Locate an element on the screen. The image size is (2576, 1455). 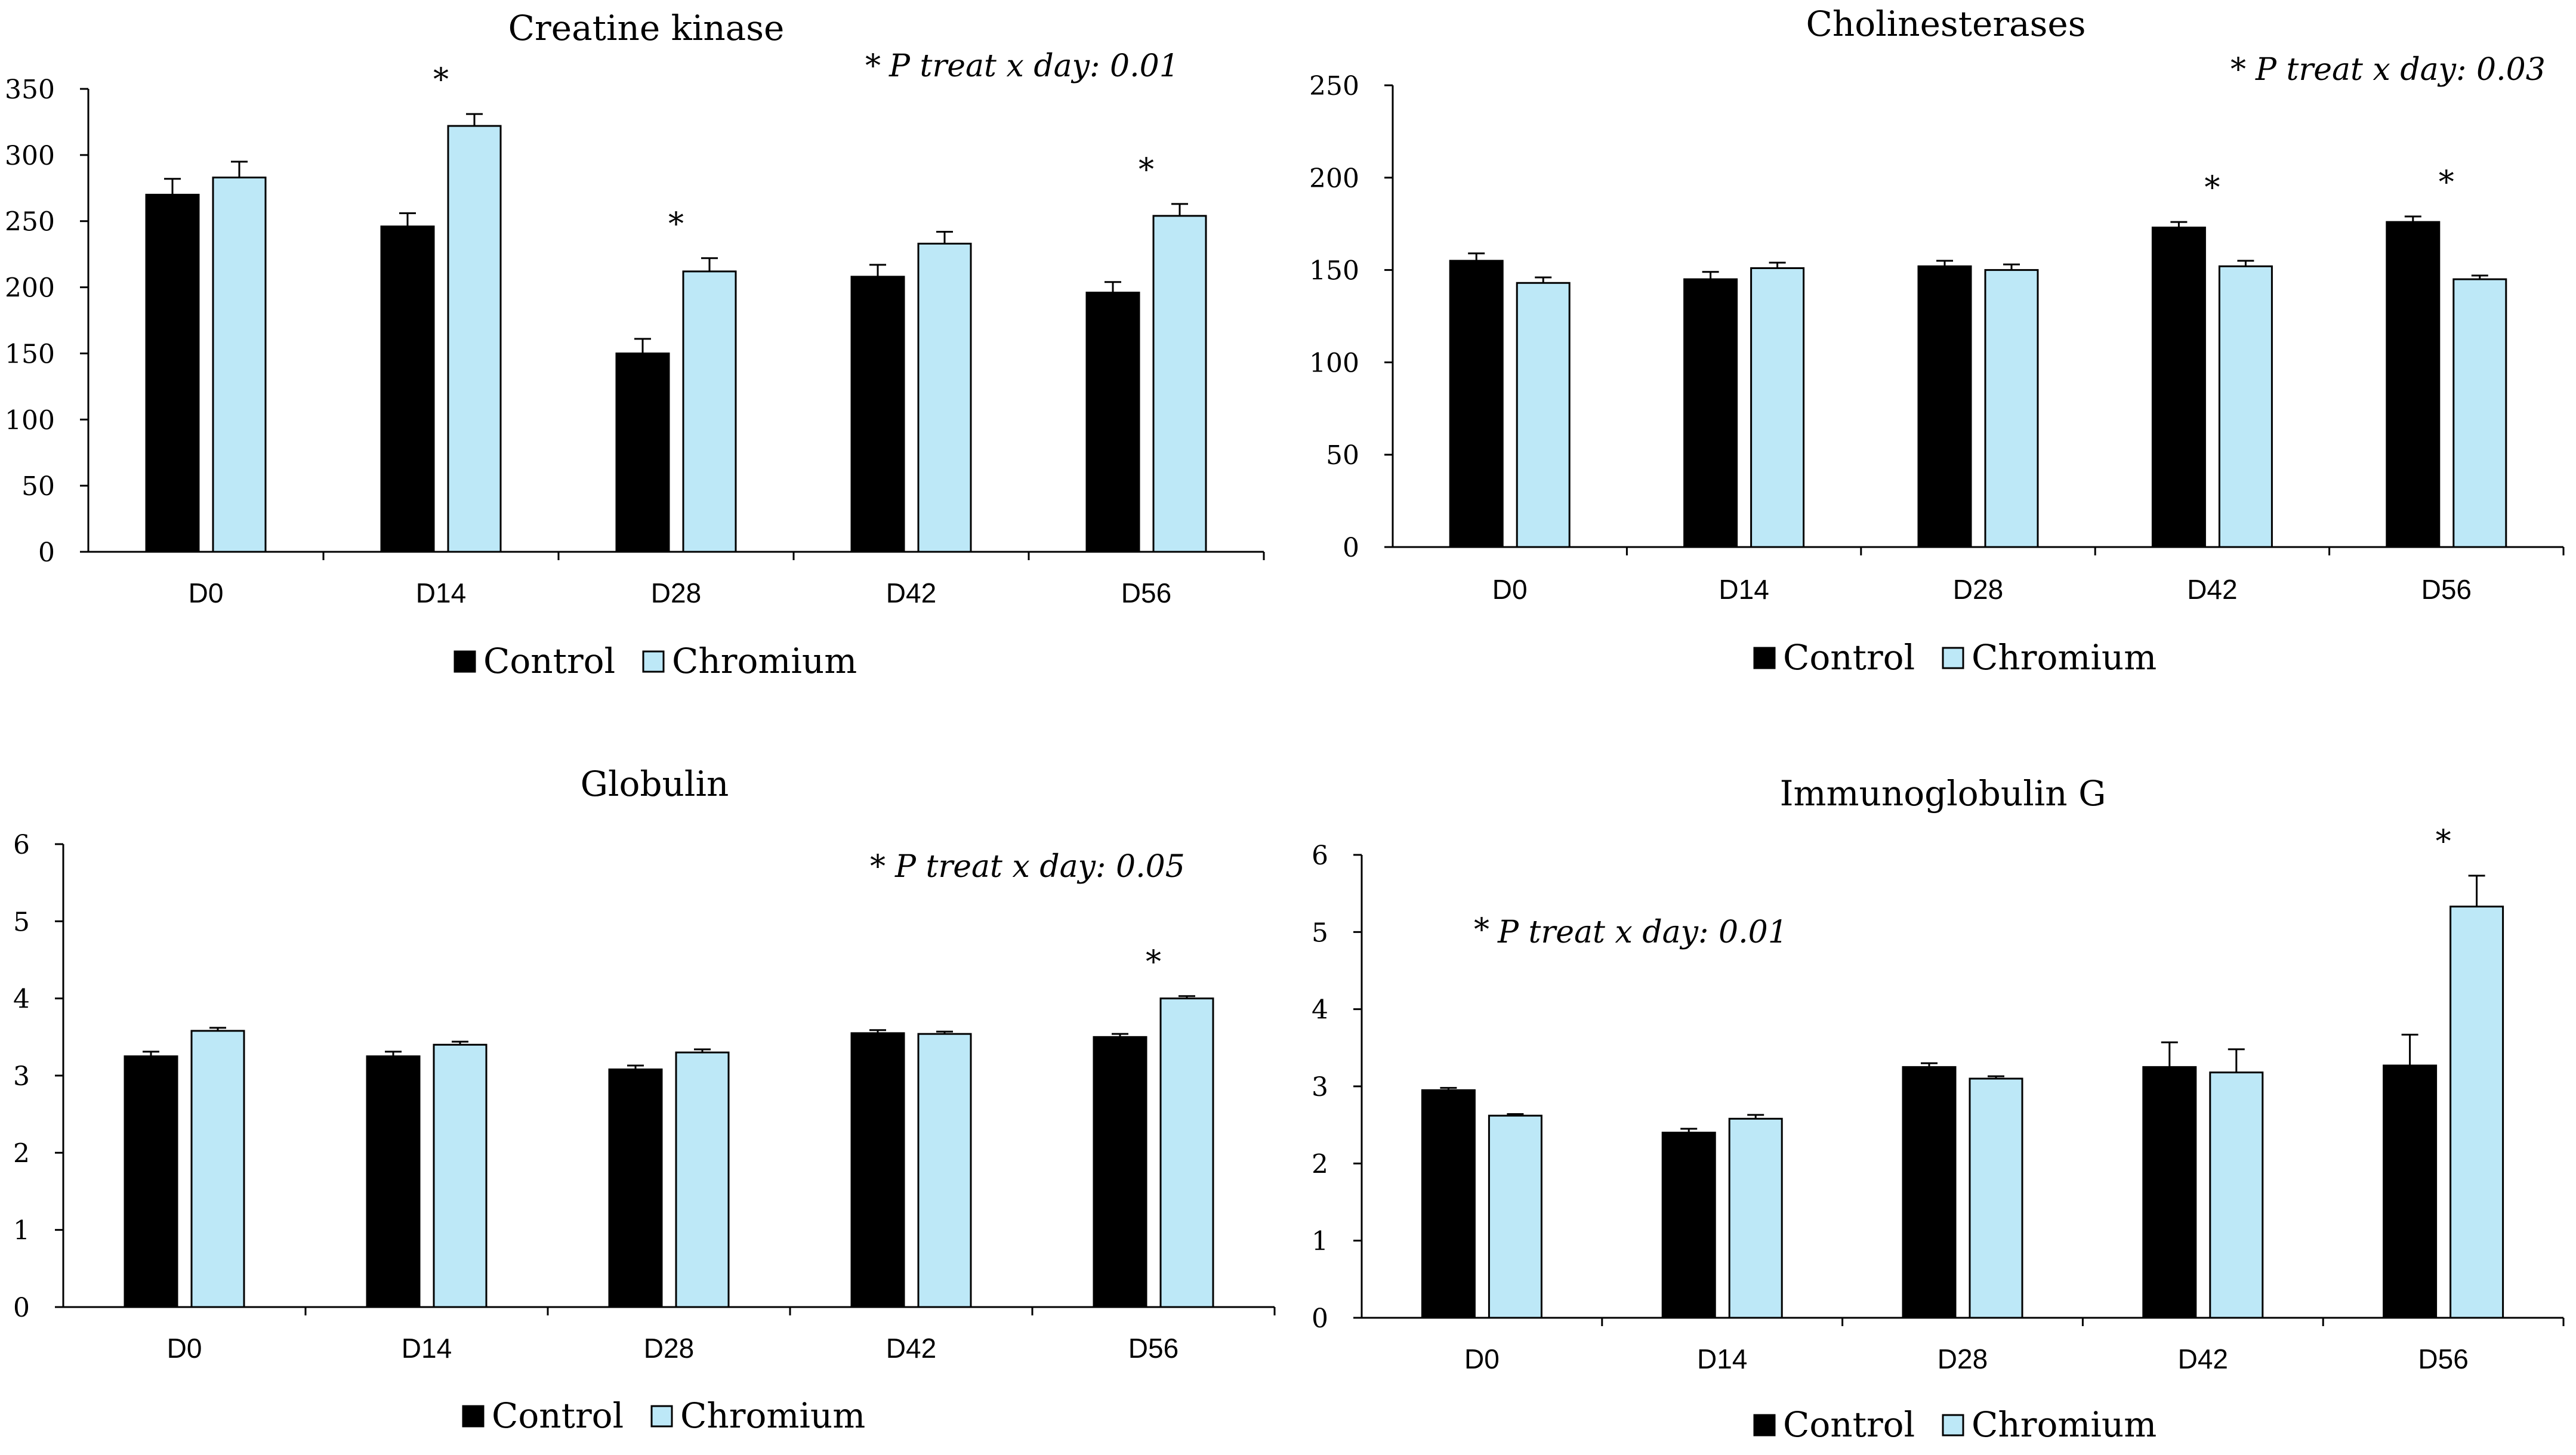
chart-title: Immunoglobulin G is located at coordinates (1943, 794).